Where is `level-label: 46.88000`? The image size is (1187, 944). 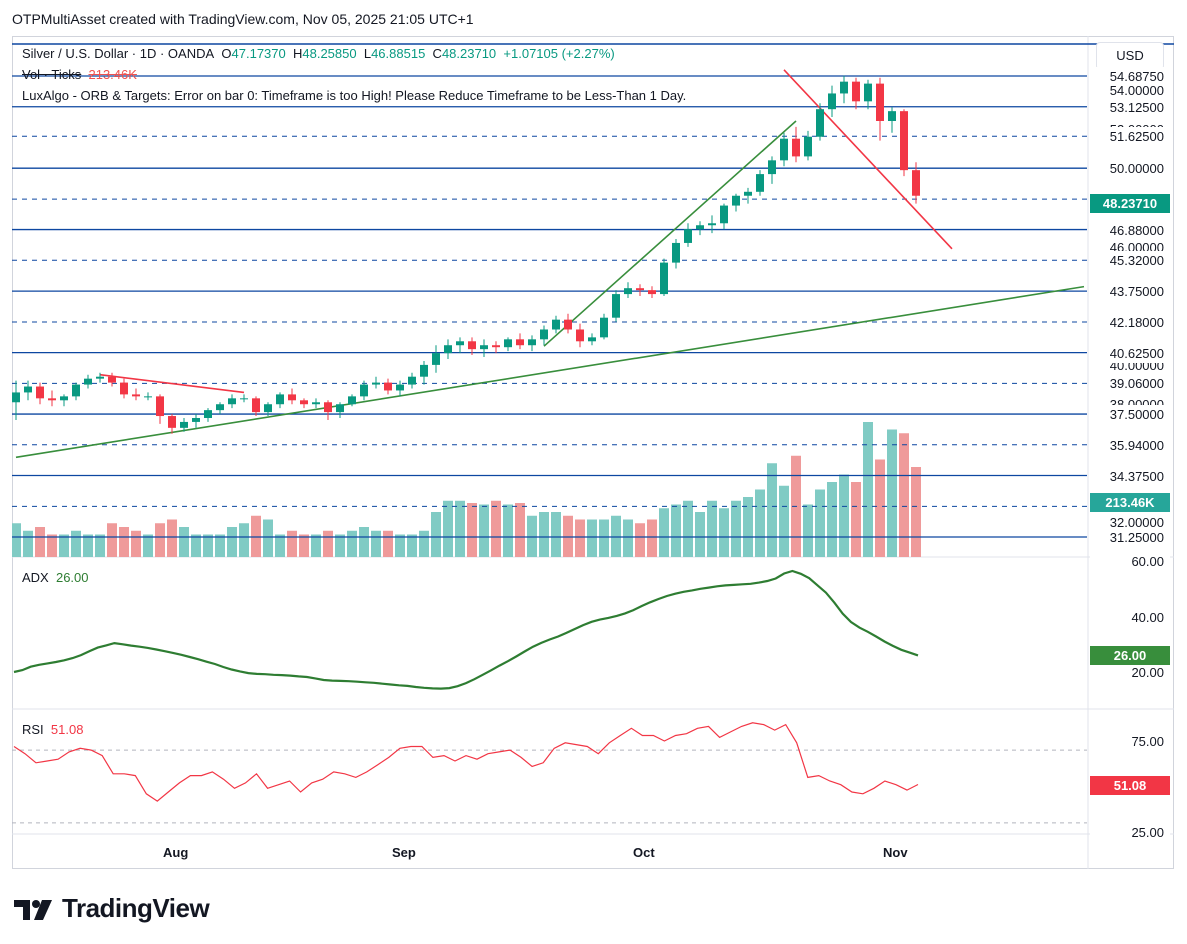
level-label: 46.88000 is located at coordinates (1130, 230).